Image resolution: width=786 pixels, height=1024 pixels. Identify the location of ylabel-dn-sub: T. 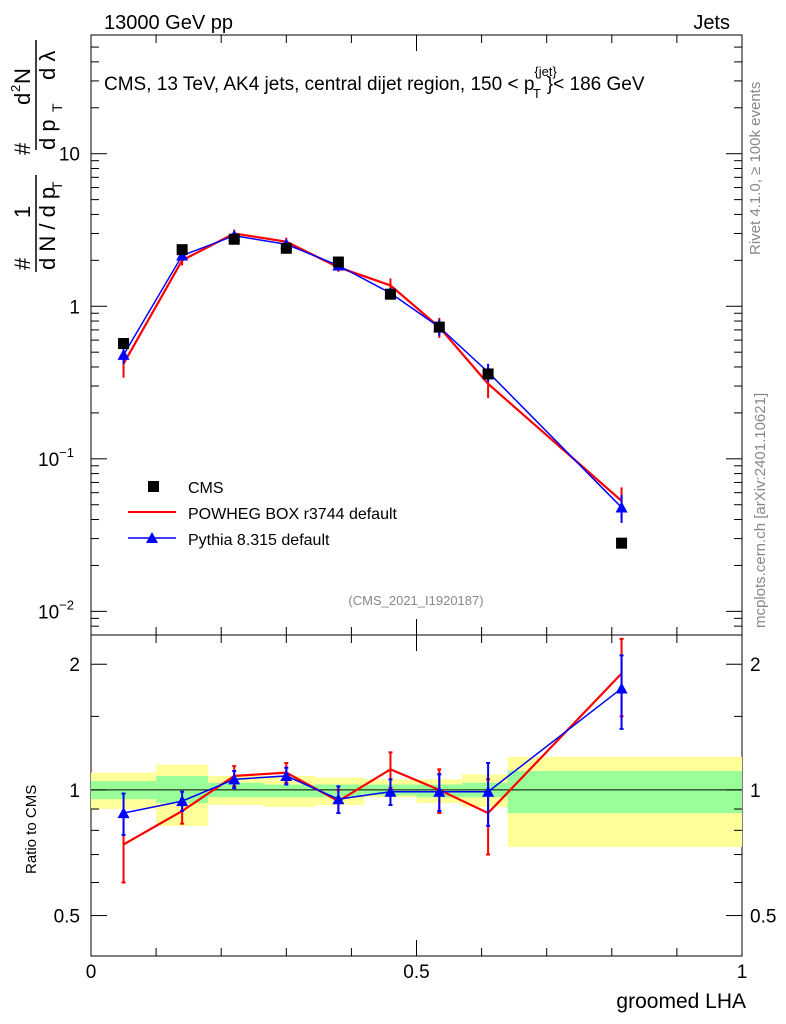
(57, 185).